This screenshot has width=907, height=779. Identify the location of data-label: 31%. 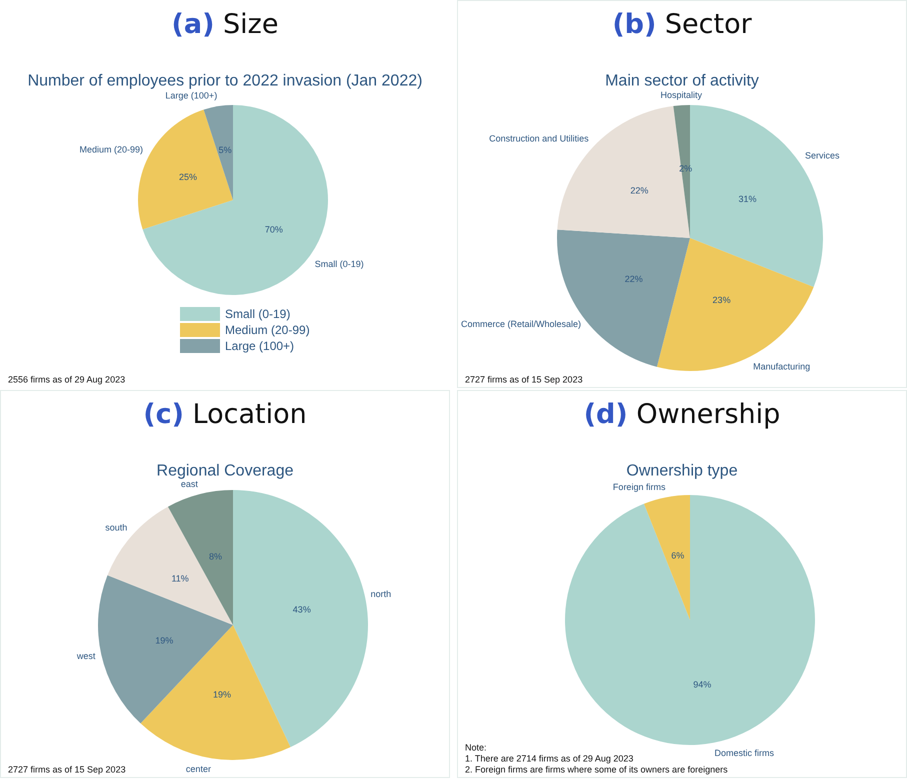
(747, 199).